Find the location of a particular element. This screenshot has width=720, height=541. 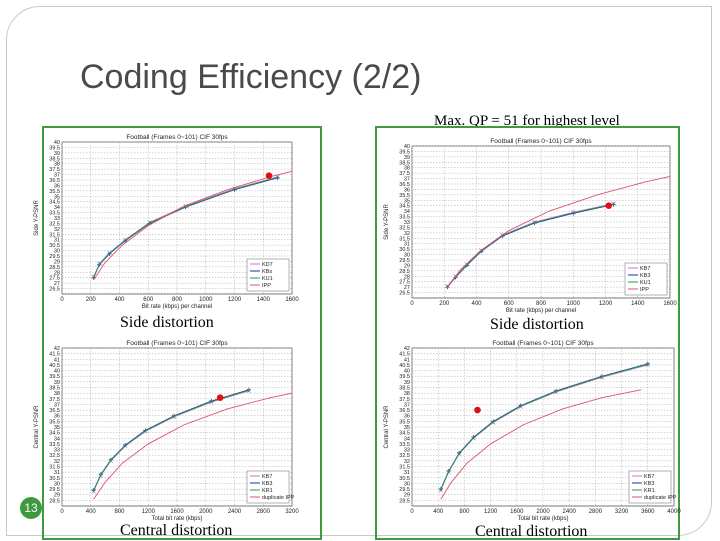

qp-note: Max. QP = 51 for highest level is located at coordinates (527, 121).